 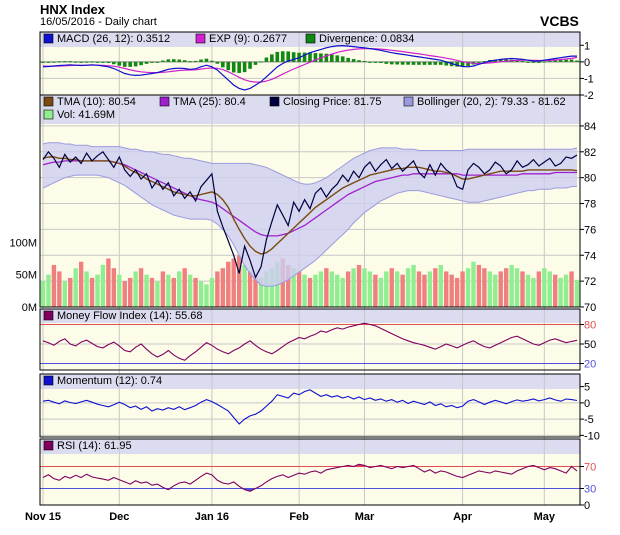 What do you see at coordinates (310, 38) in the screenshot?
I see `divergence-legend-swatch` at bounding box center [310, 38].